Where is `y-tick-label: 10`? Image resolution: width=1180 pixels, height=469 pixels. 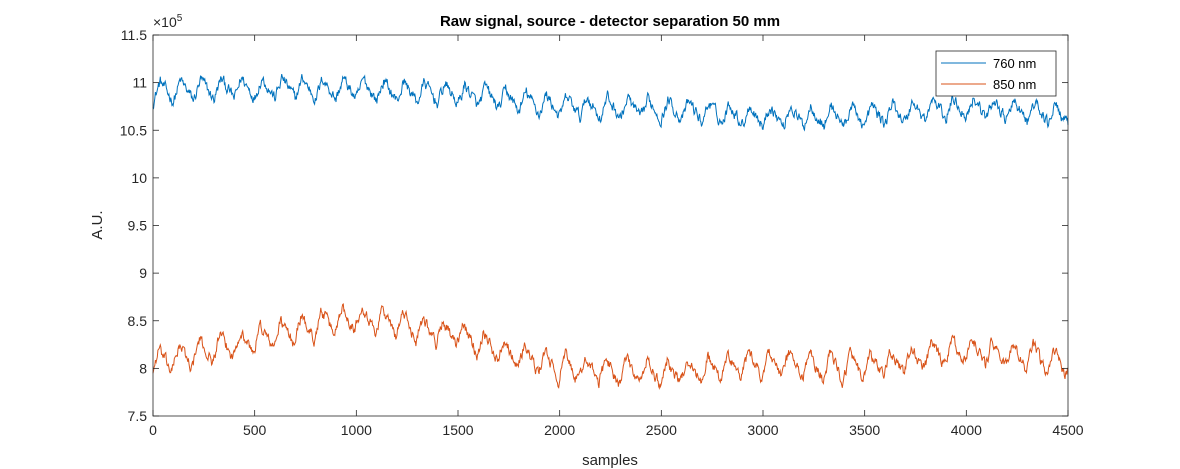 y-tick-label: 10 is located at coordinates (139, 178).